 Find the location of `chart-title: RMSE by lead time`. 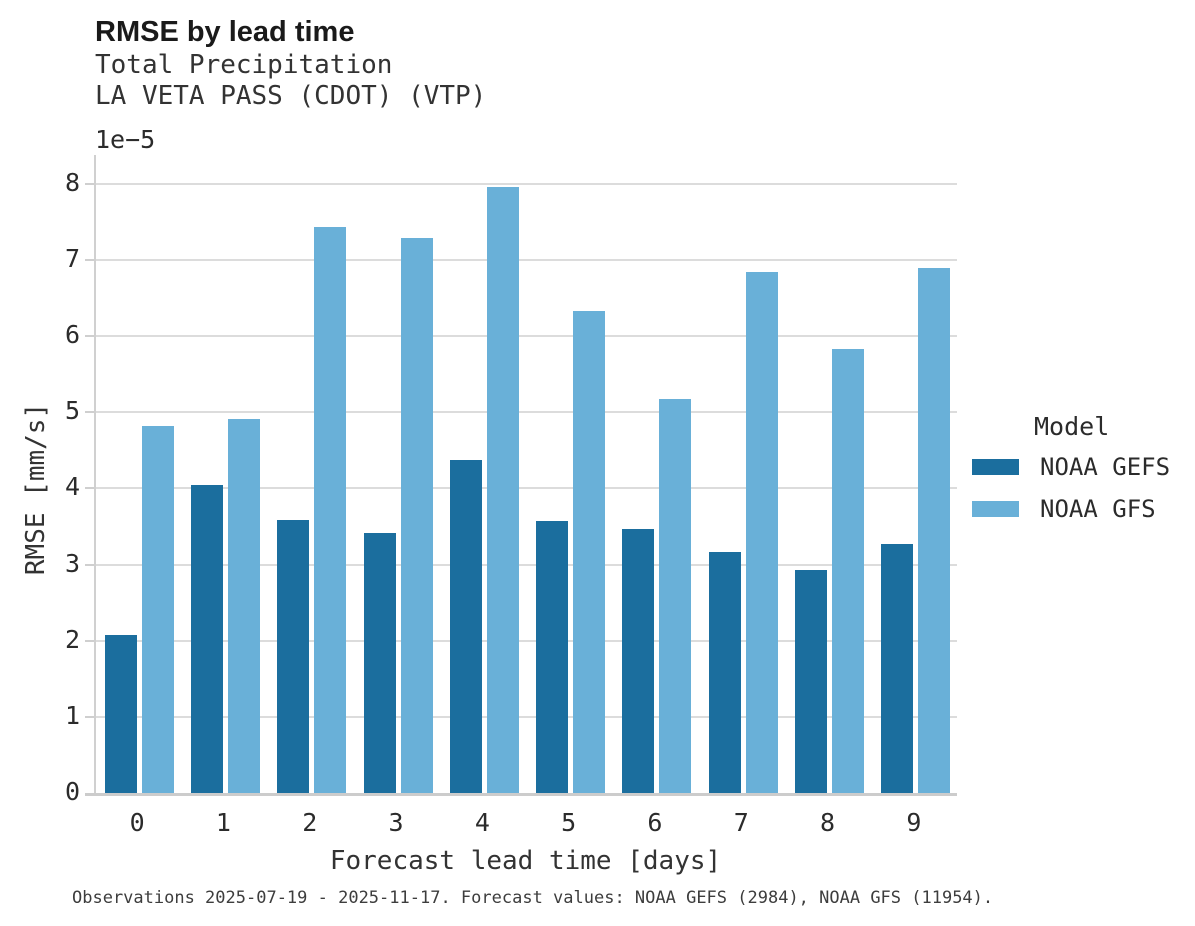

chart-title: RMSE by lead time is located at coordinates (225, 32).